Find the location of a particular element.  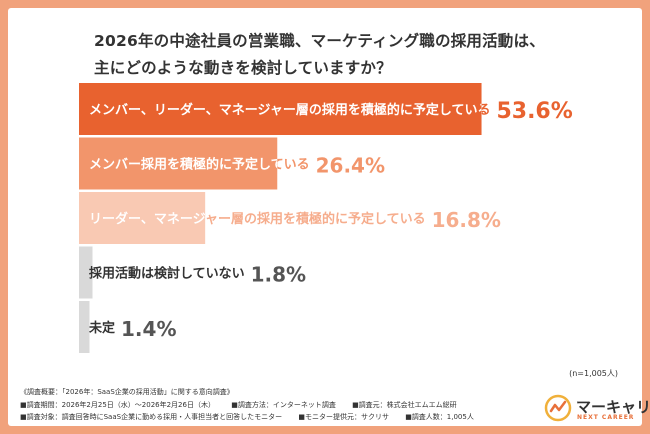

category-label-2-overlay: リーダー、マネージャー層の採用を積極的に予定している is located at coordinates (257, 219).